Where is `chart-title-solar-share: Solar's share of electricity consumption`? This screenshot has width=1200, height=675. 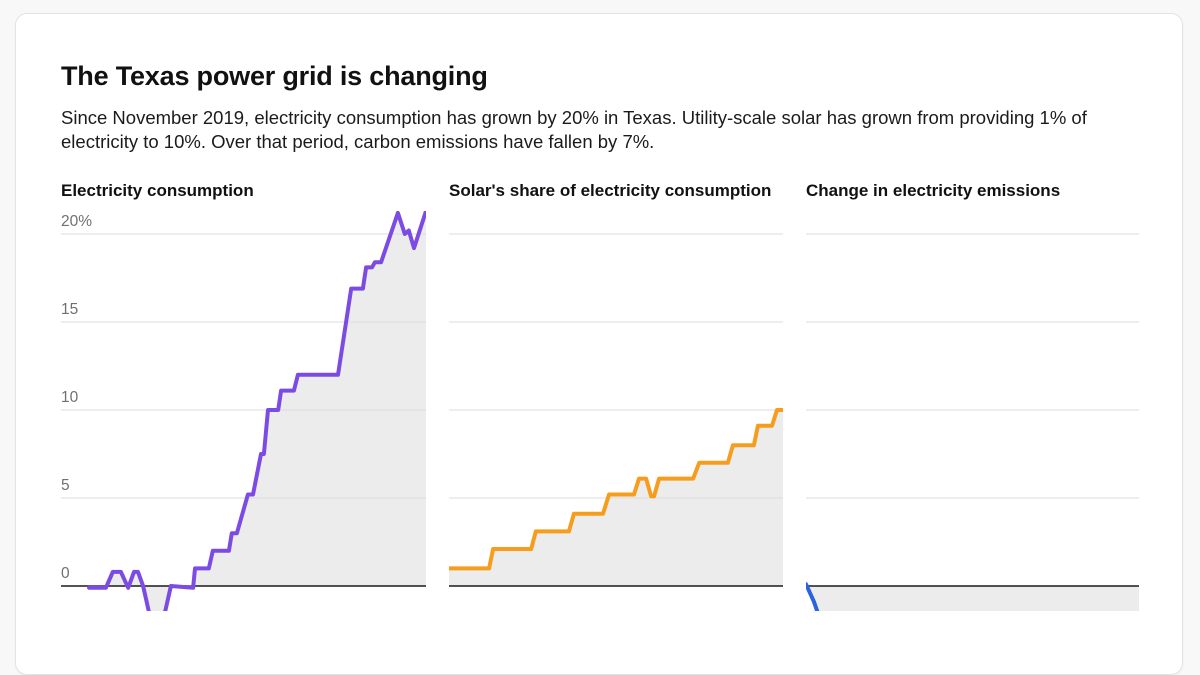
chart-title-solar-share: Solar's share of electricity consumption is located at coordinates (610, 190).